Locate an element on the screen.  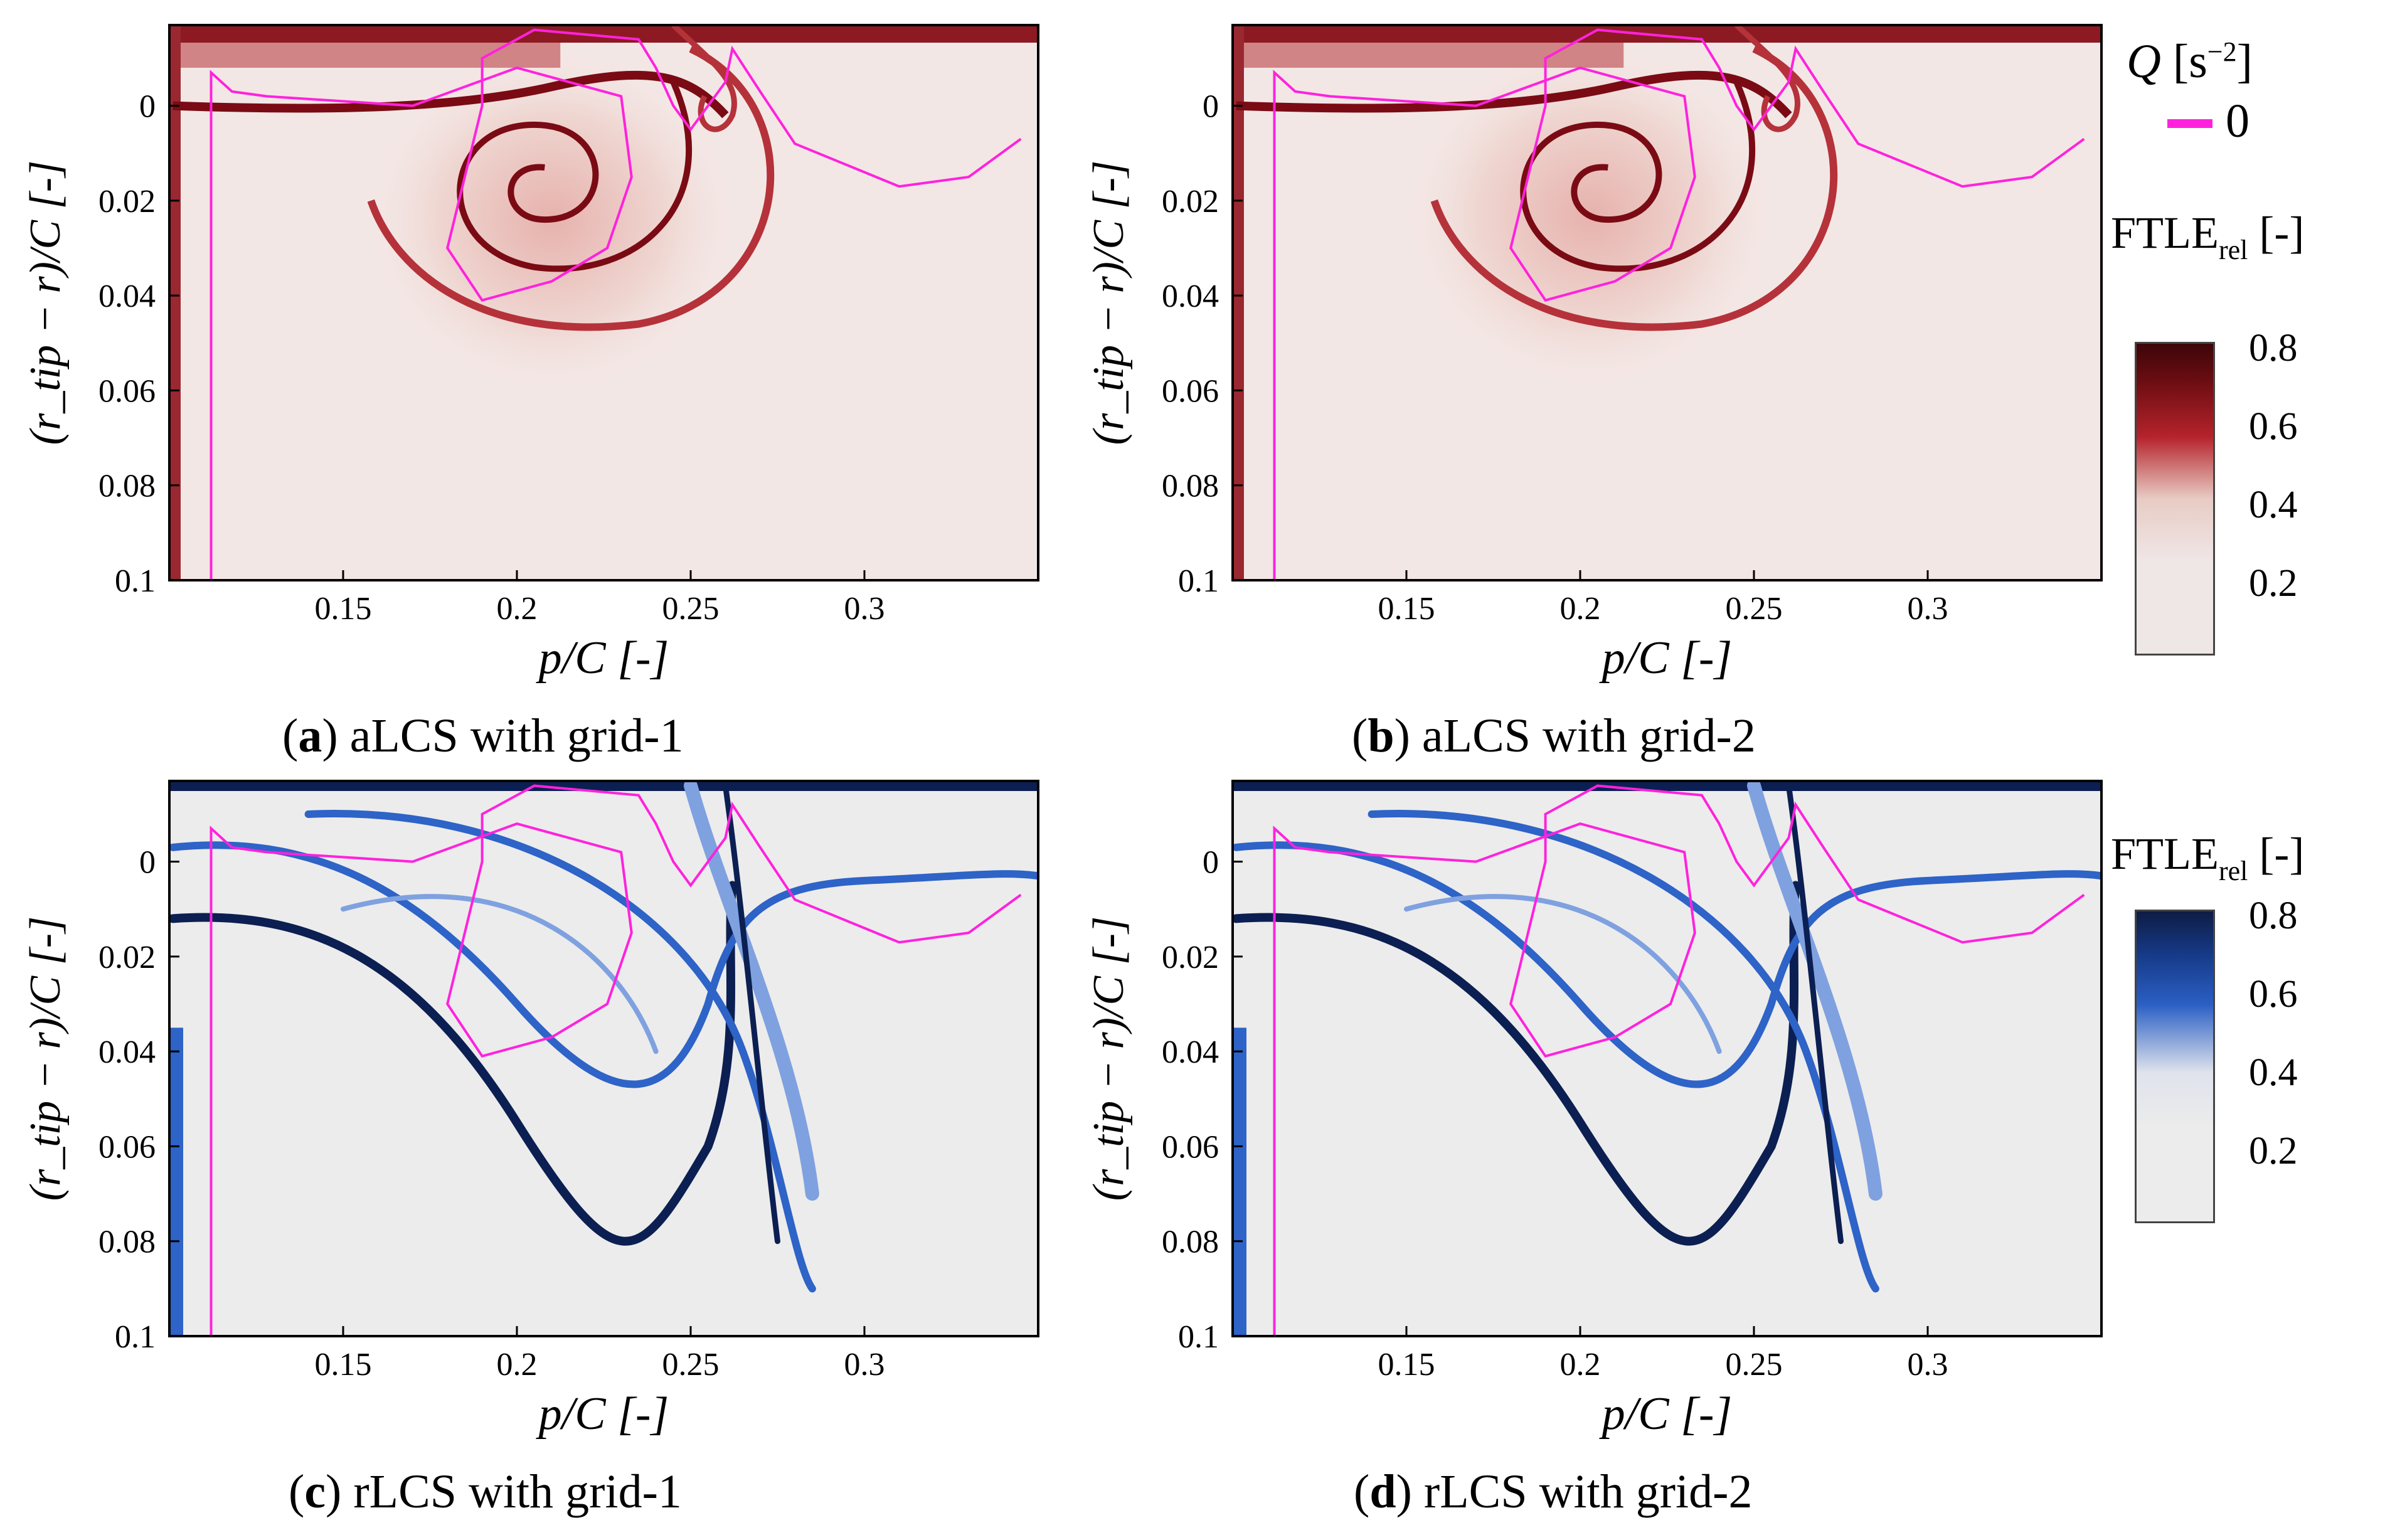
caption-c: (c) rLCS with grid-1 is located at coordinates (485, 1491).